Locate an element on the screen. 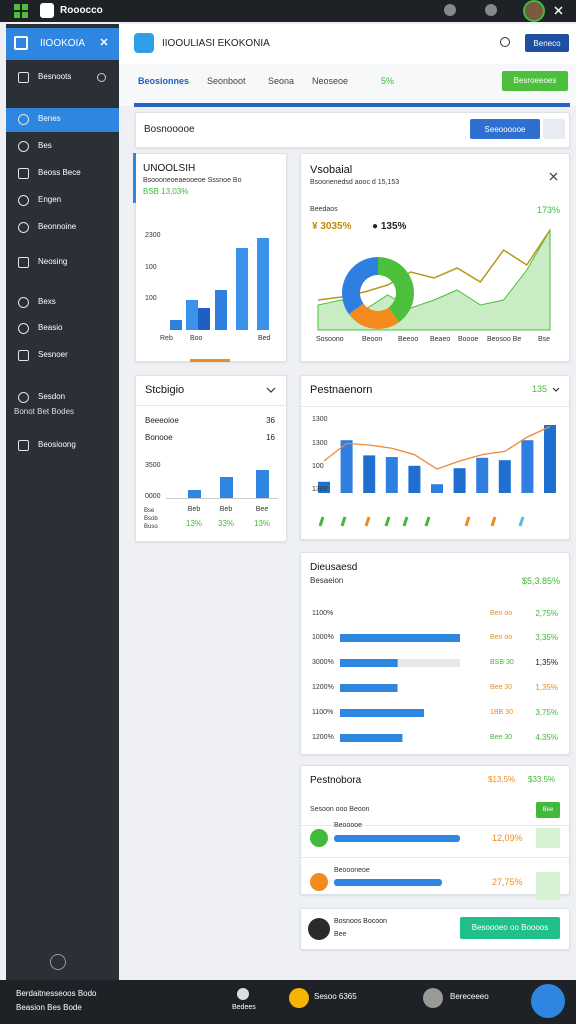 The height and width of the screenshot is (1024, 576). chevron is located at coordinates (271, 390).